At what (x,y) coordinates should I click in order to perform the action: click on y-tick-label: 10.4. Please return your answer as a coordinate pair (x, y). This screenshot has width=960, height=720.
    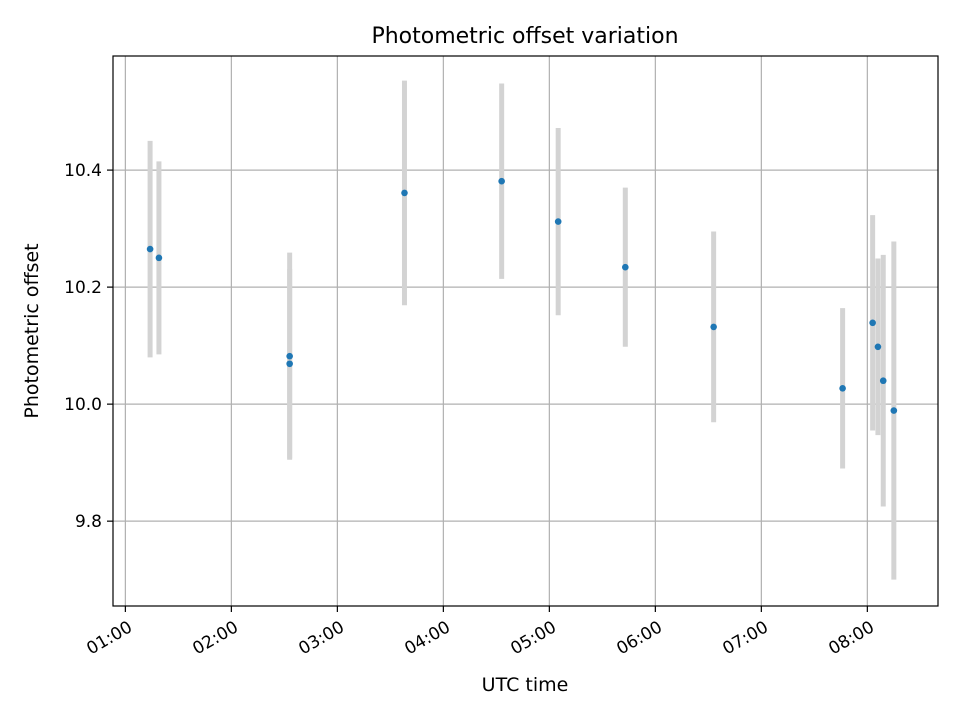
    Looking at the image, I should click on (83, 171).